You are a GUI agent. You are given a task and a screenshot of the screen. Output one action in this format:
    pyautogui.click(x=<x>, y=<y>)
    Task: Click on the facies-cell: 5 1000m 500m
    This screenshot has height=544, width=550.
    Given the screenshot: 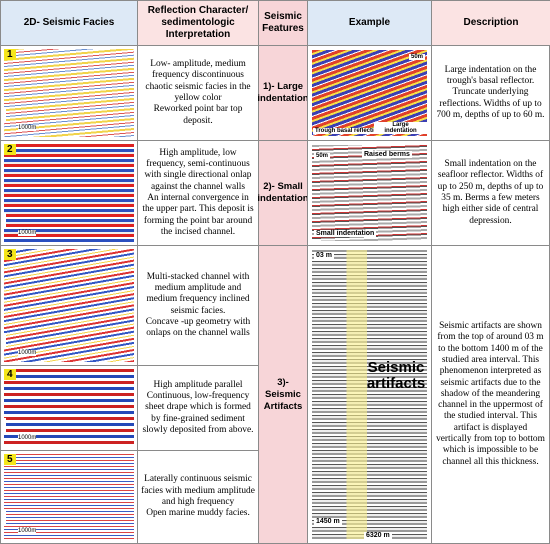 What is the action you would take?
    pyautogui.click(x=69, y=497)
    